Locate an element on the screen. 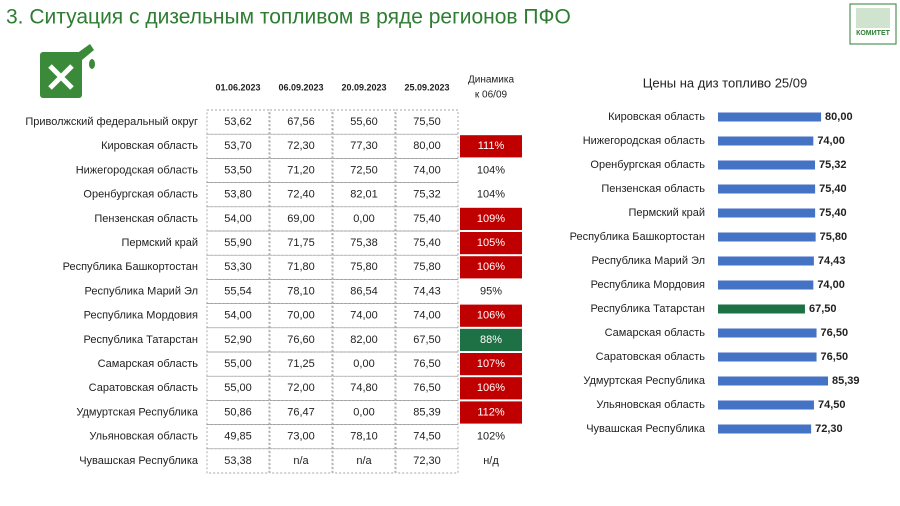 This screenshot has height=506, width=900. category-label: Оренбургская область is located at coordinates (647, 165).